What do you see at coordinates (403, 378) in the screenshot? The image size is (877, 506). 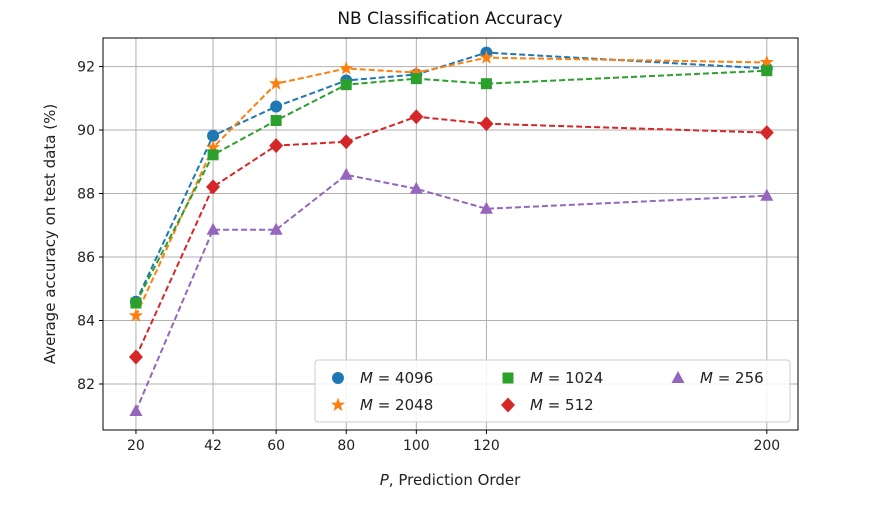 I see `legend-value: = 4096` at bounding box center [403, 378].